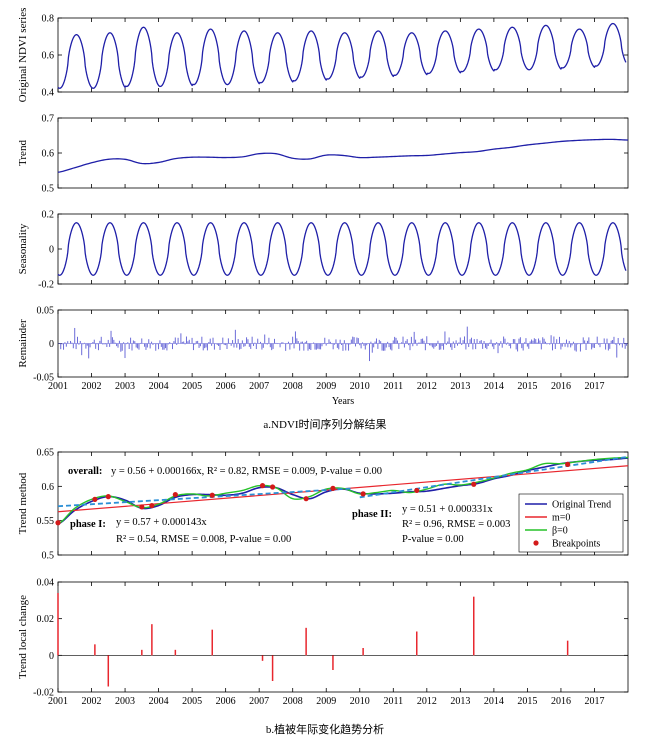  I want to click on legend-swatch, so click(536, 543).